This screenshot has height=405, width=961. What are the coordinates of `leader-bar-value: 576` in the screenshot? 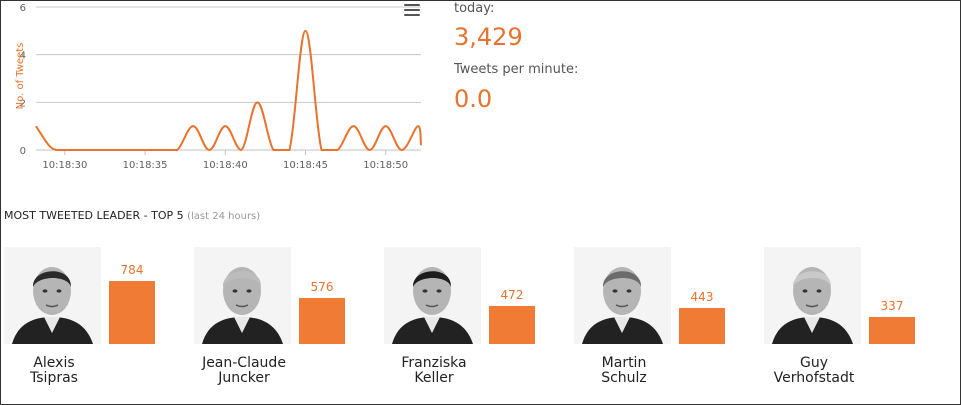 It's located at (322, 287).